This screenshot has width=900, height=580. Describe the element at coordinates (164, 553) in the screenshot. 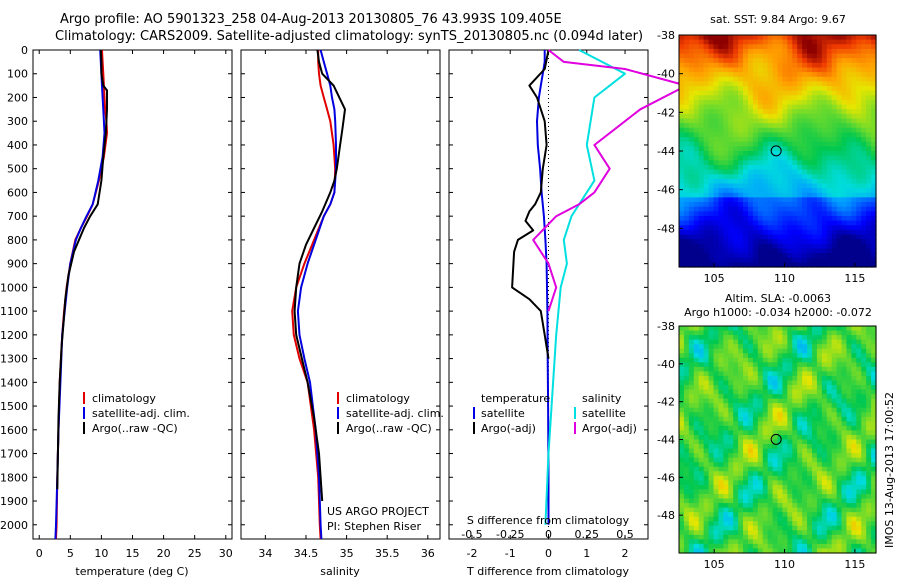

I see `x-tick-label: 20` at that location.